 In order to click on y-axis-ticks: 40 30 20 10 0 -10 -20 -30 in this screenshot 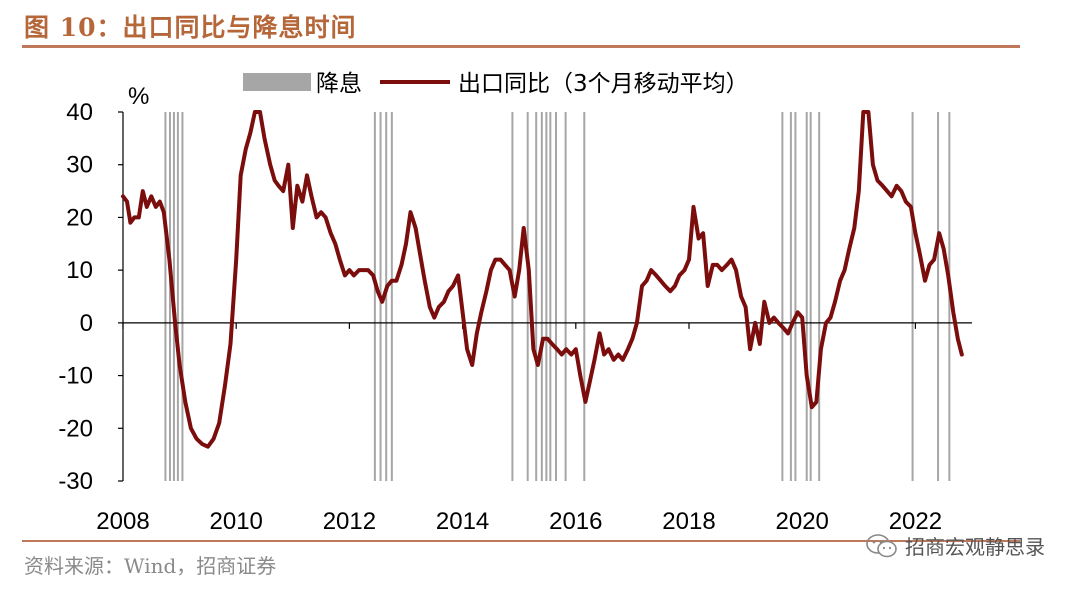, I will do `click(90, 297)`.